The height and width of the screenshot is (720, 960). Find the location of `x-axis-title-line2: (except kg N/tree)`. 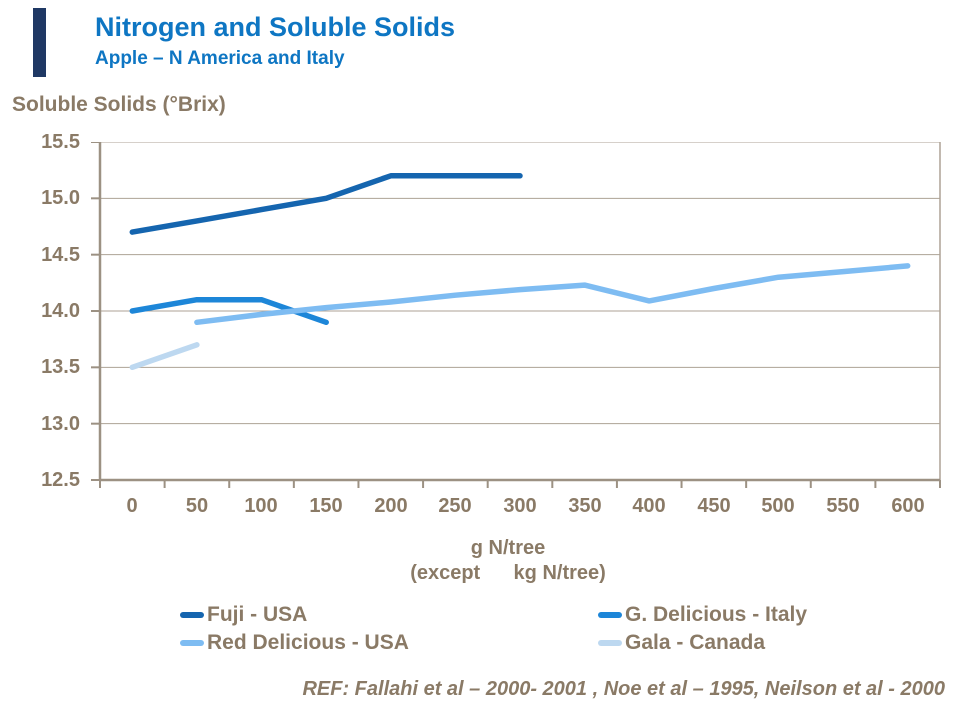

x-axis-title-line2: (except kg N/tree) is located at coordinates (508, 573).